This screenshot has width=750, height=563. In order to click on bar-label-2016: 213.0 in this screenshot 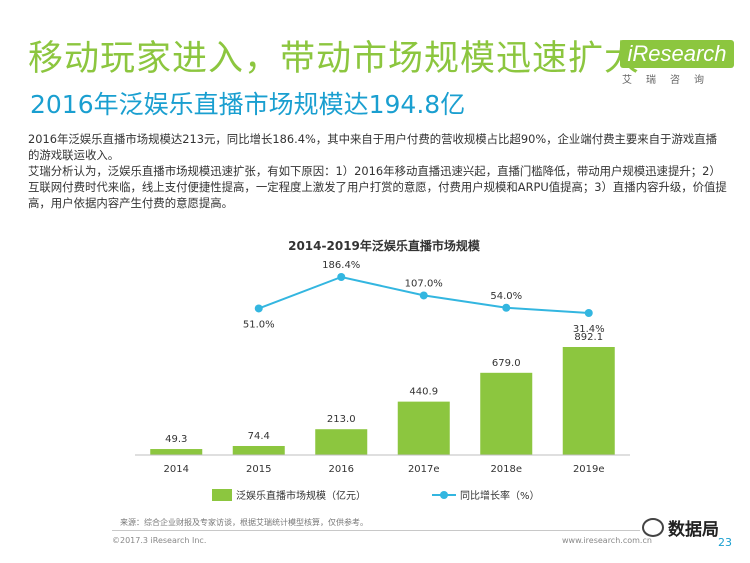, I will do `click(341, 419)`.